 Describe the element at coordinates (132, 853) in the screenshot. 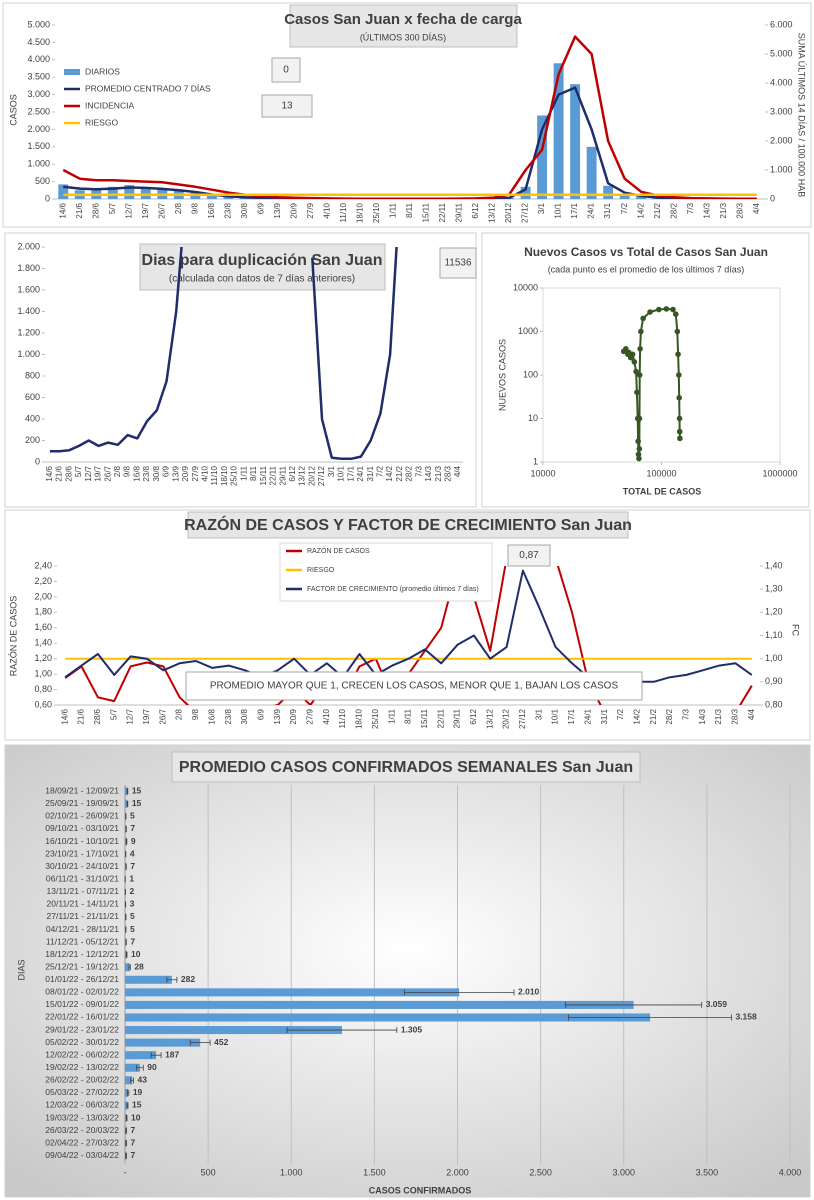

I see `data-label: 4` at that location.